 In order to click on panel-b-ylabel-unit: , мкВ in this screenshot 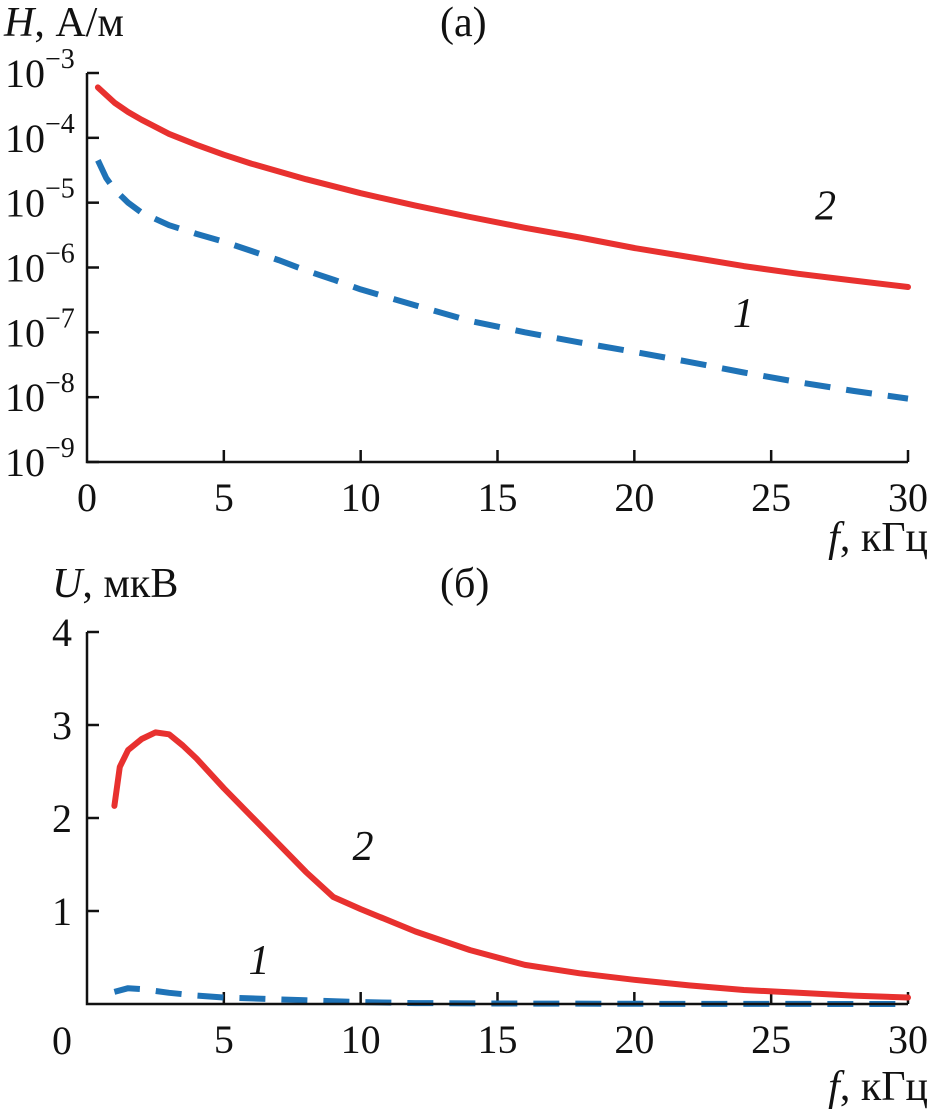, I will do `click(130, 584)`.